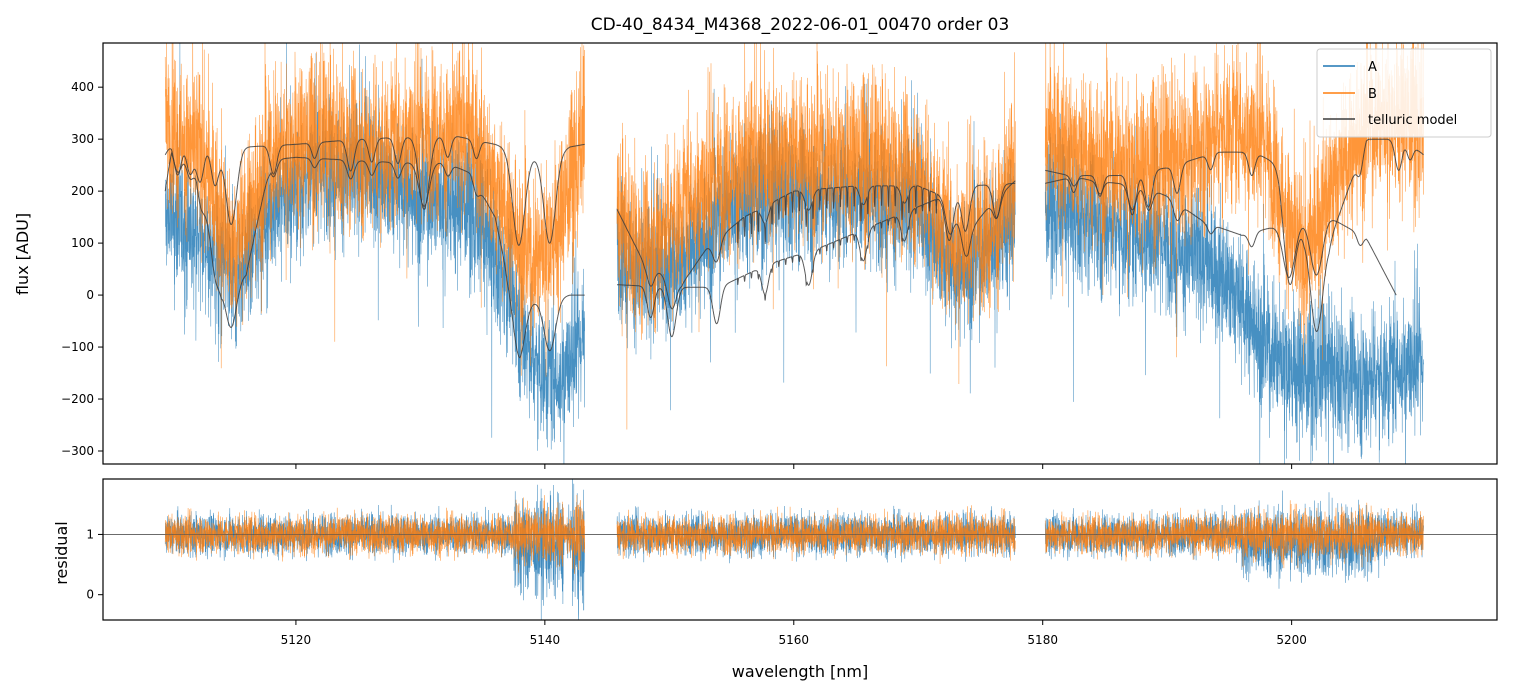  What do you see at coordinates (794, 466) in the screenshot?
I see `top-x-ticks` at bounding box center [794, 466].